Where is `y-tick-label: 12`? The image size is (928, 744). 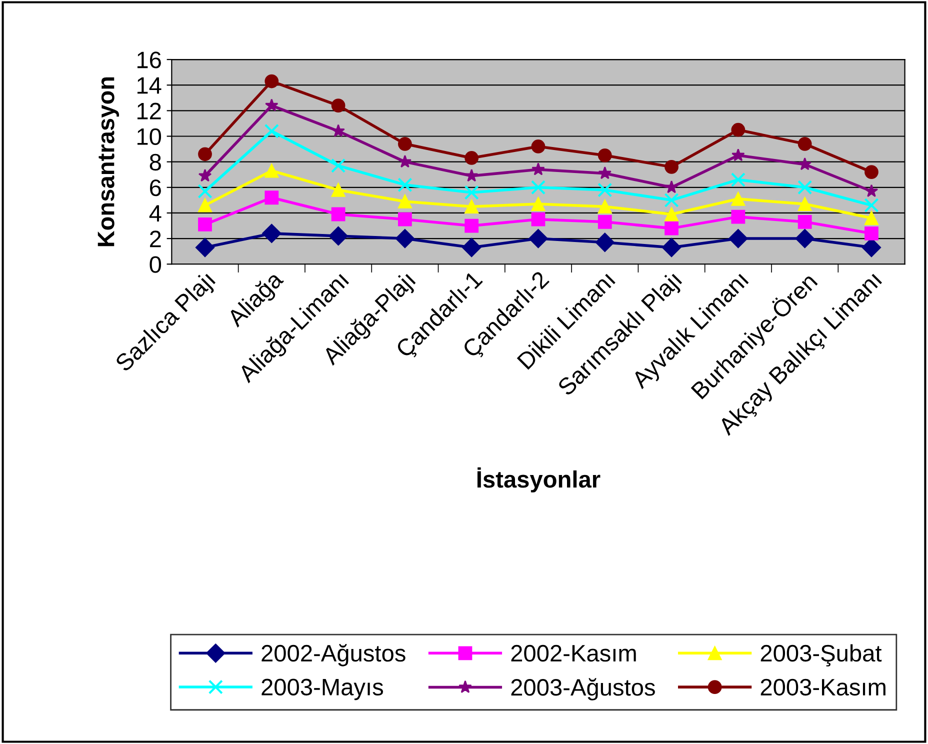
y-tick-label: 12 is located at coordinates (149, 111).